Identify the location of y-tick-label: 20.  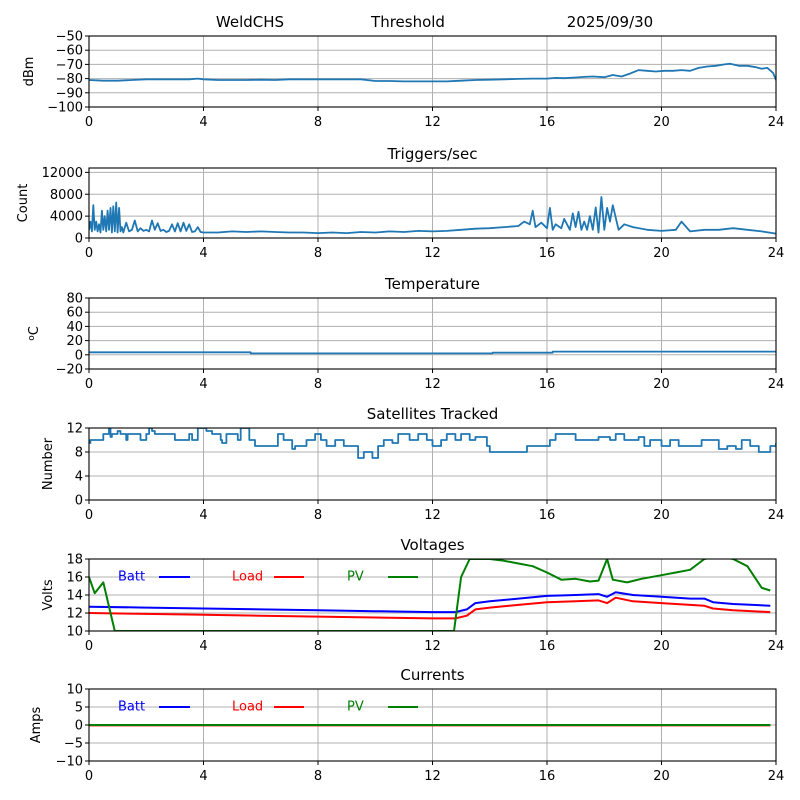
(74, 341).